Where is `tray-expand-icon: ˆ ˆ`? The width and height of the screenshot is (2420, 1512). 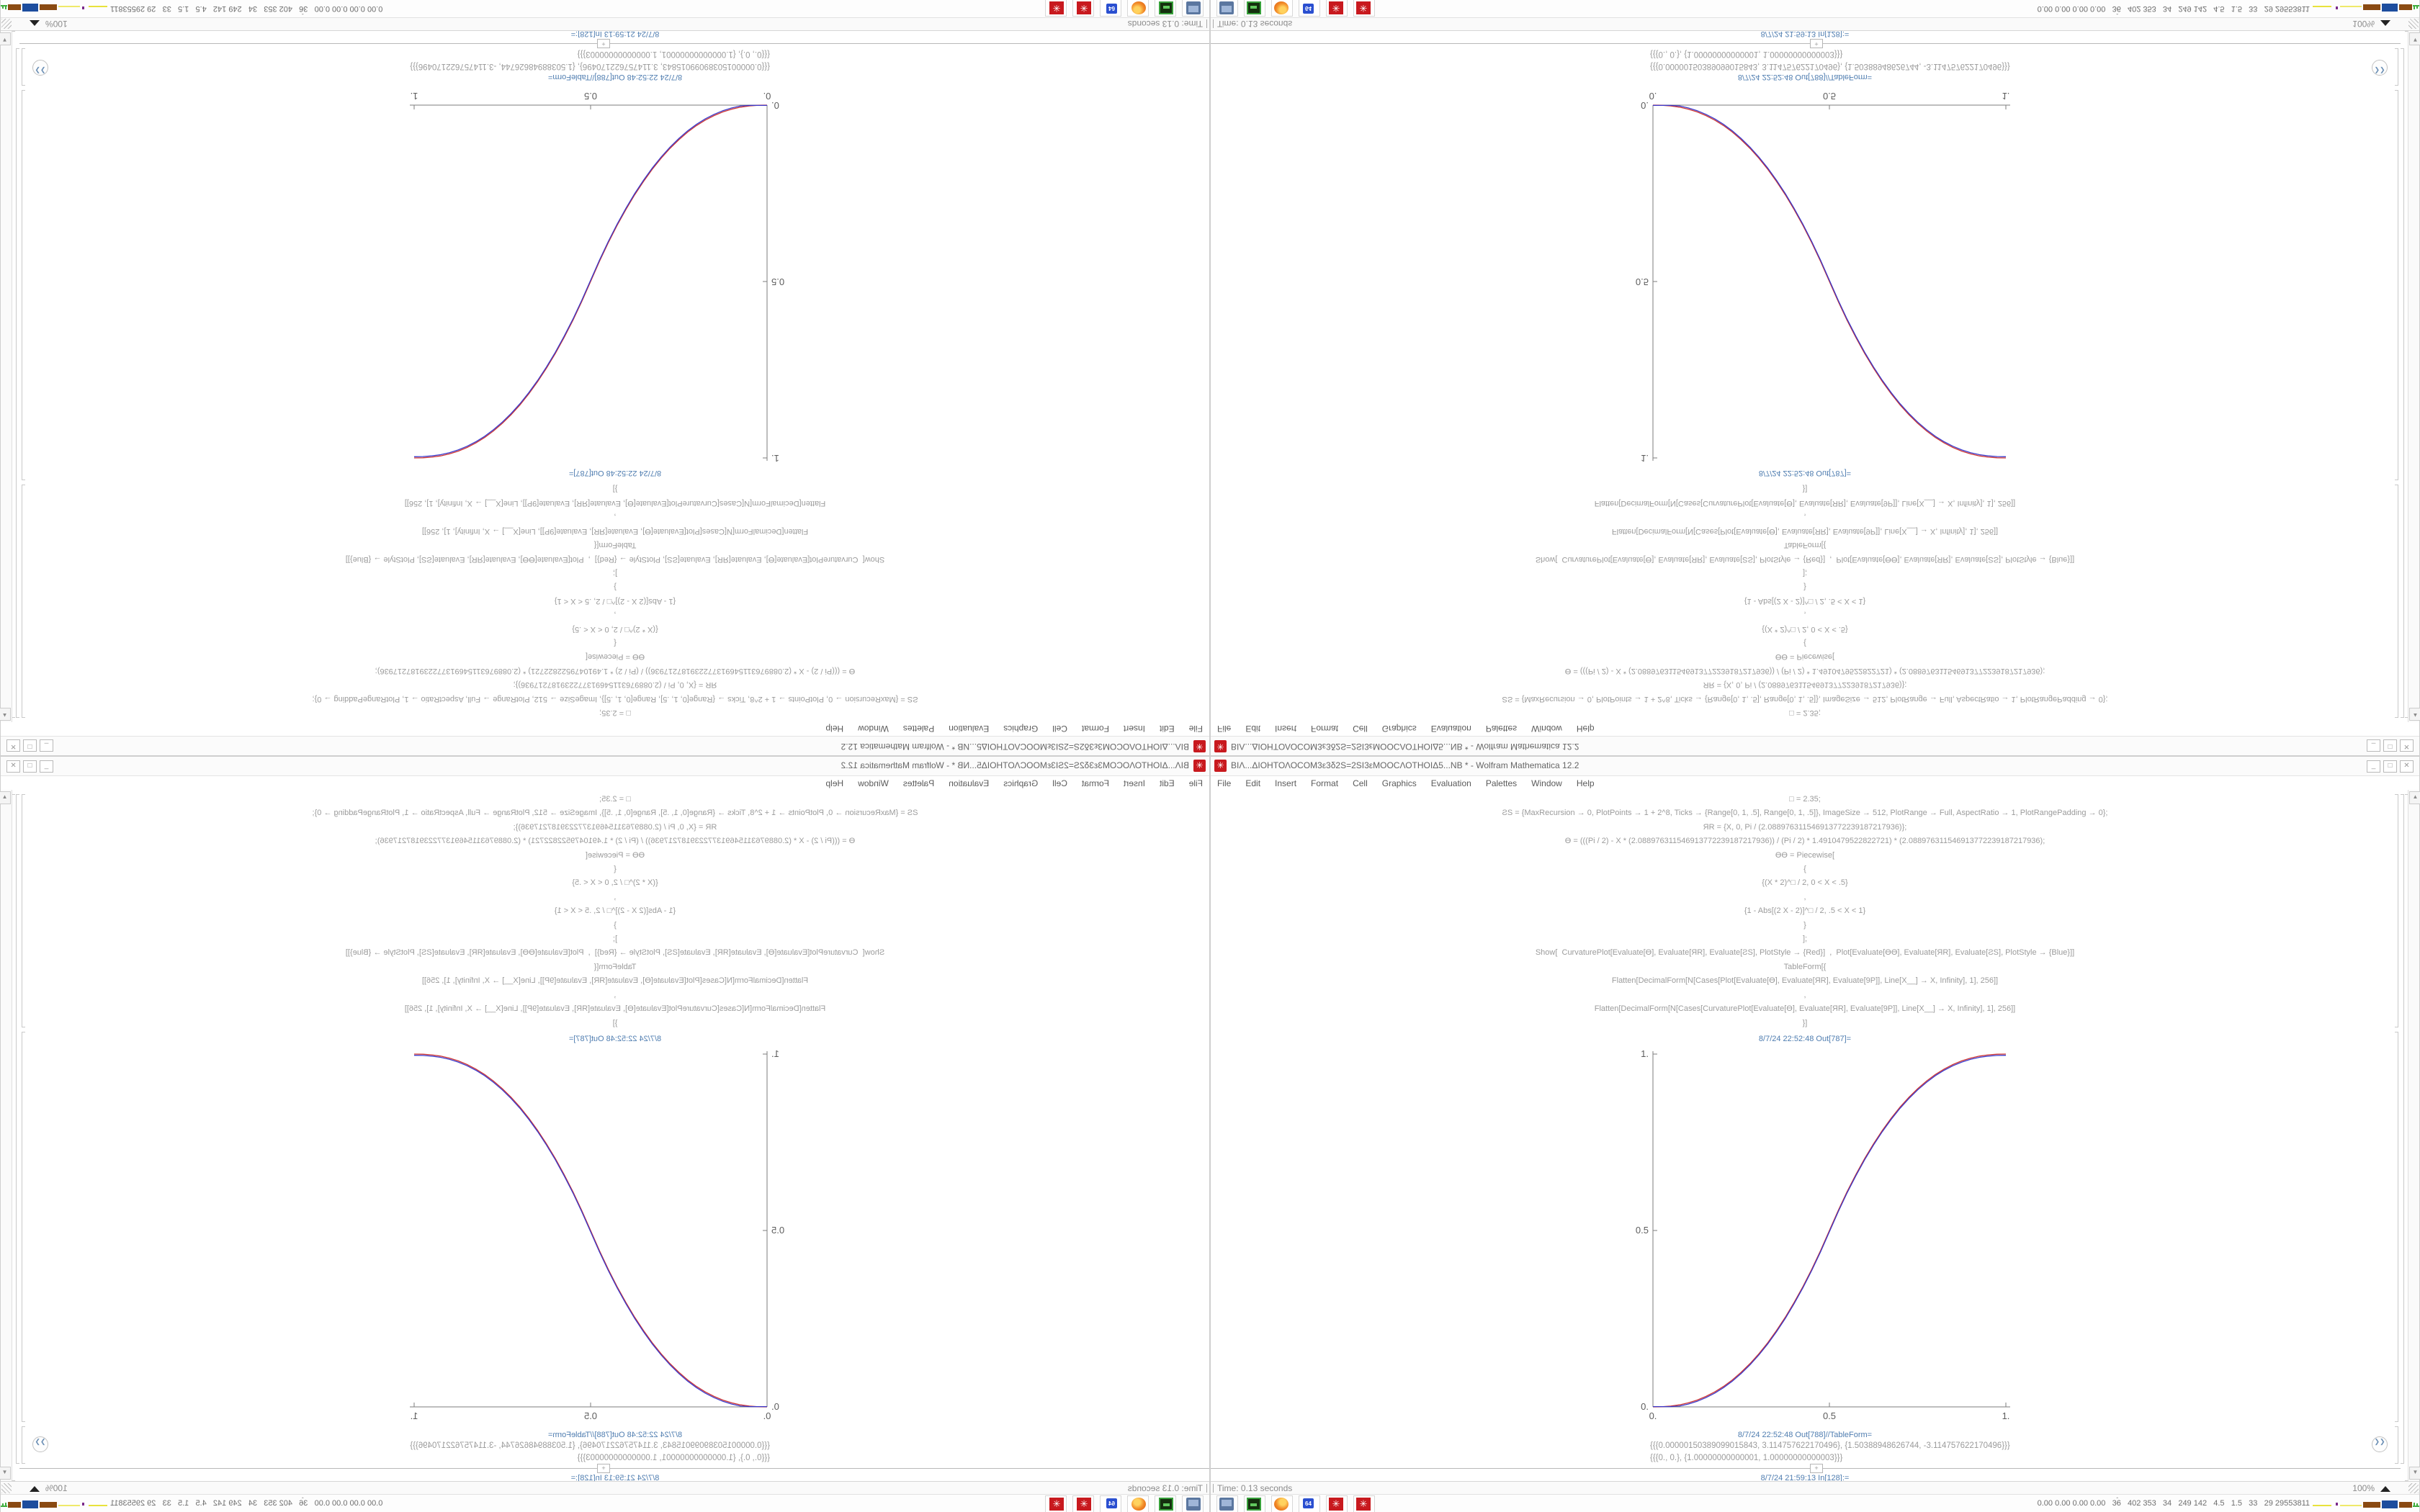
tray-expand-icon: ˆ ˆ is located at coordinates (2117, 1502).